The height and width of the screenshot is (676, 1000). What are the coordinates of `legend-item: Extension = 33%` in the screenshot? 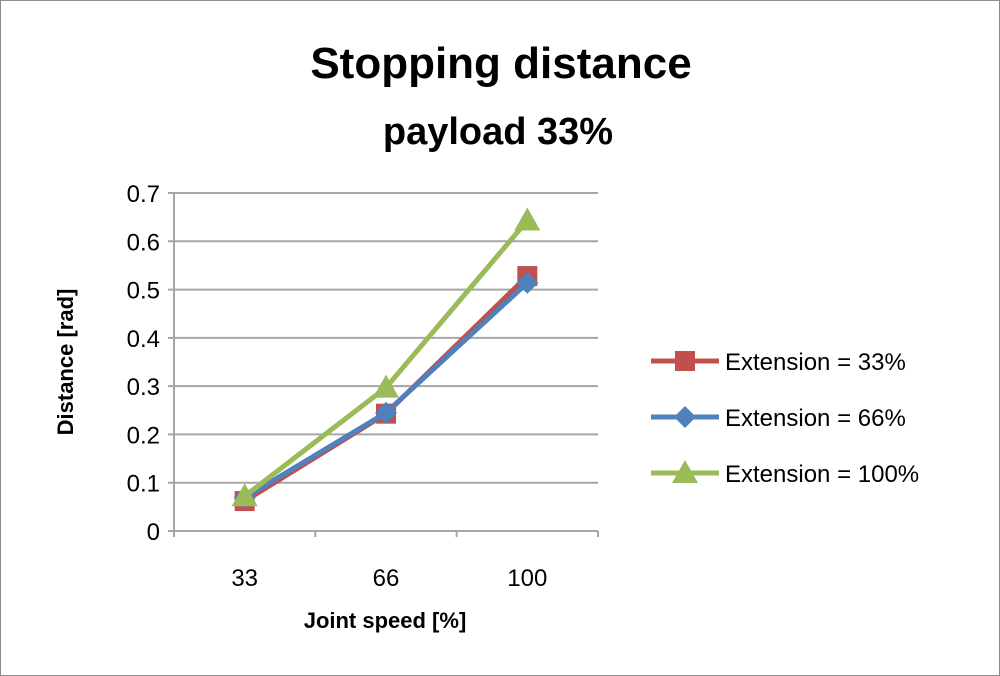 It's located at (778, 362).